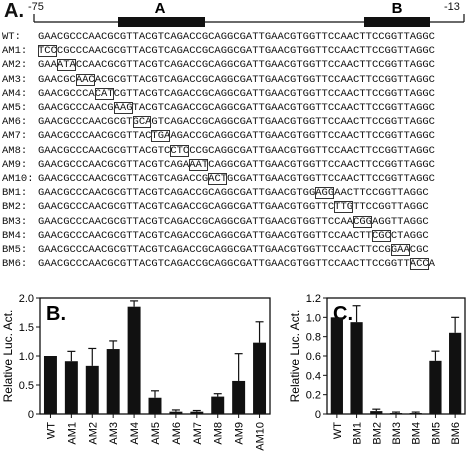  I want to click on sequence-label: AM6:, so click(15, 122).